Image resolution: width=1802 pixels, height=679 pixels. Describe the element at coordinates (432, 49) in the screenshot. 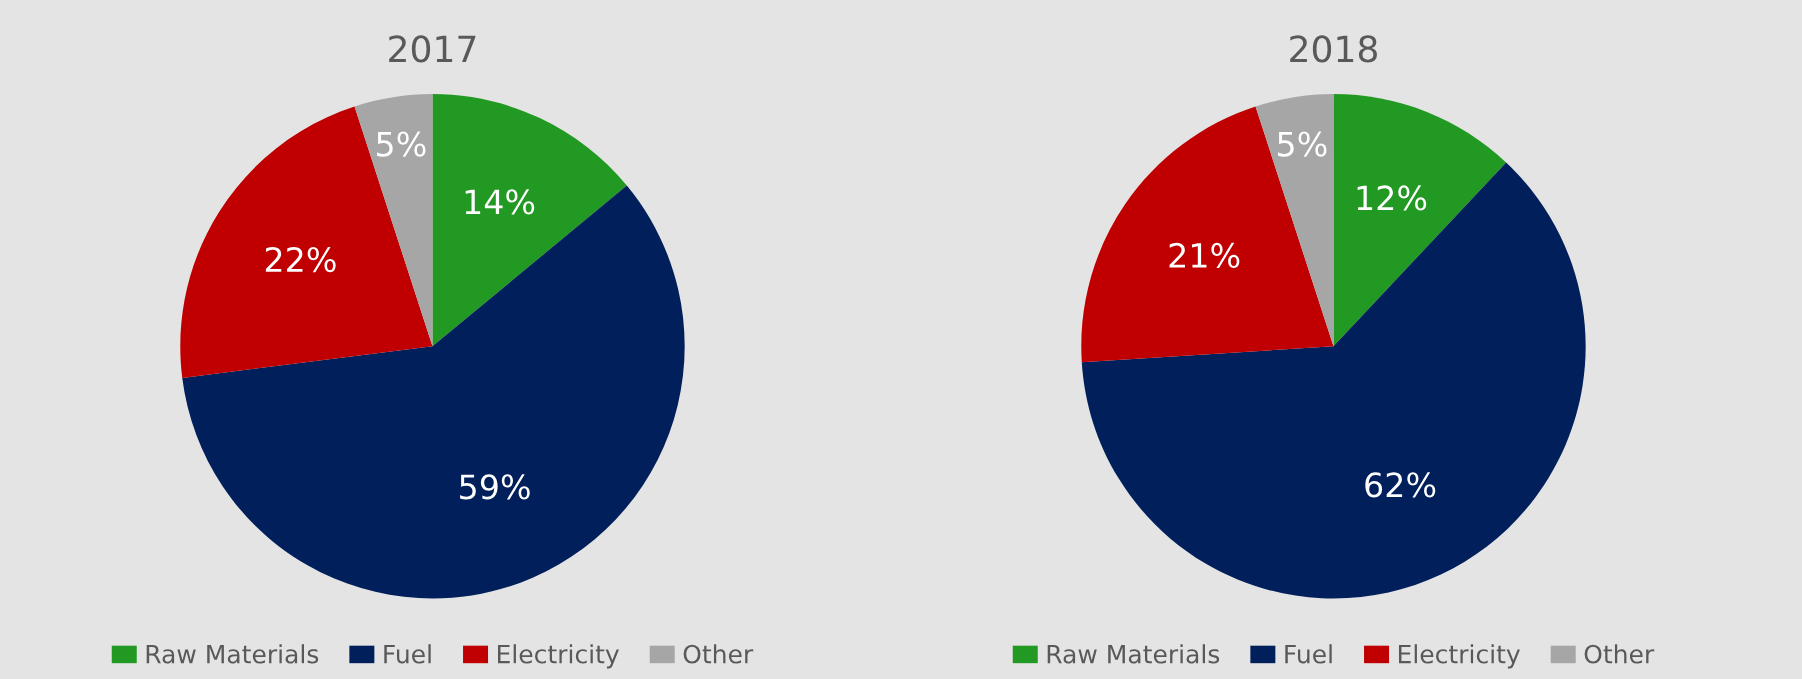

I see `chart-title: 2017` at that location.